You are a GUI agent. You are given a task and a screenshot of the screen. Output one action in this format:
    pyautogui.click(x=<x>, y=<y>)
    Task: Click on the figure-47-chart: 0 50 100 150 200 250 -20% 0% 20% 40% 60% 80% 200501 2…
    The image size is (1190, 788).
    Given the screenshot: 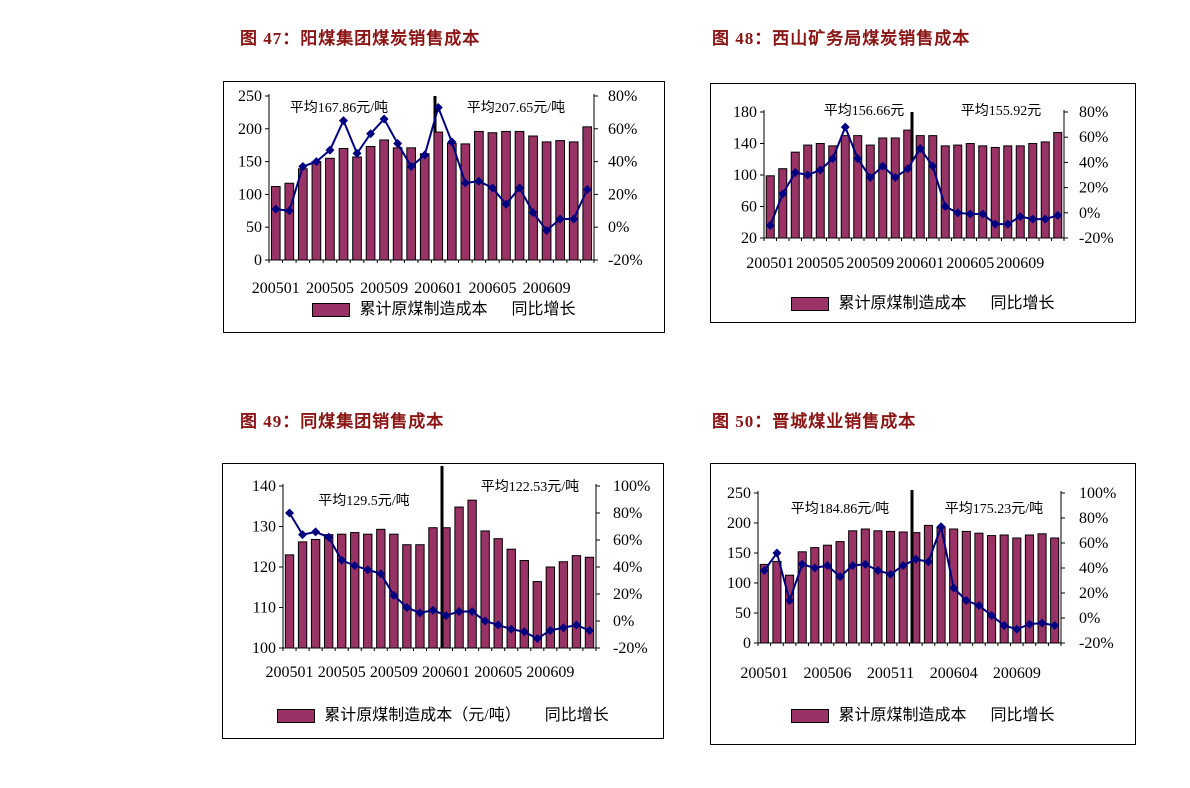 What is the action you would take?
    pyautogui.click(x=444, y=207)
    